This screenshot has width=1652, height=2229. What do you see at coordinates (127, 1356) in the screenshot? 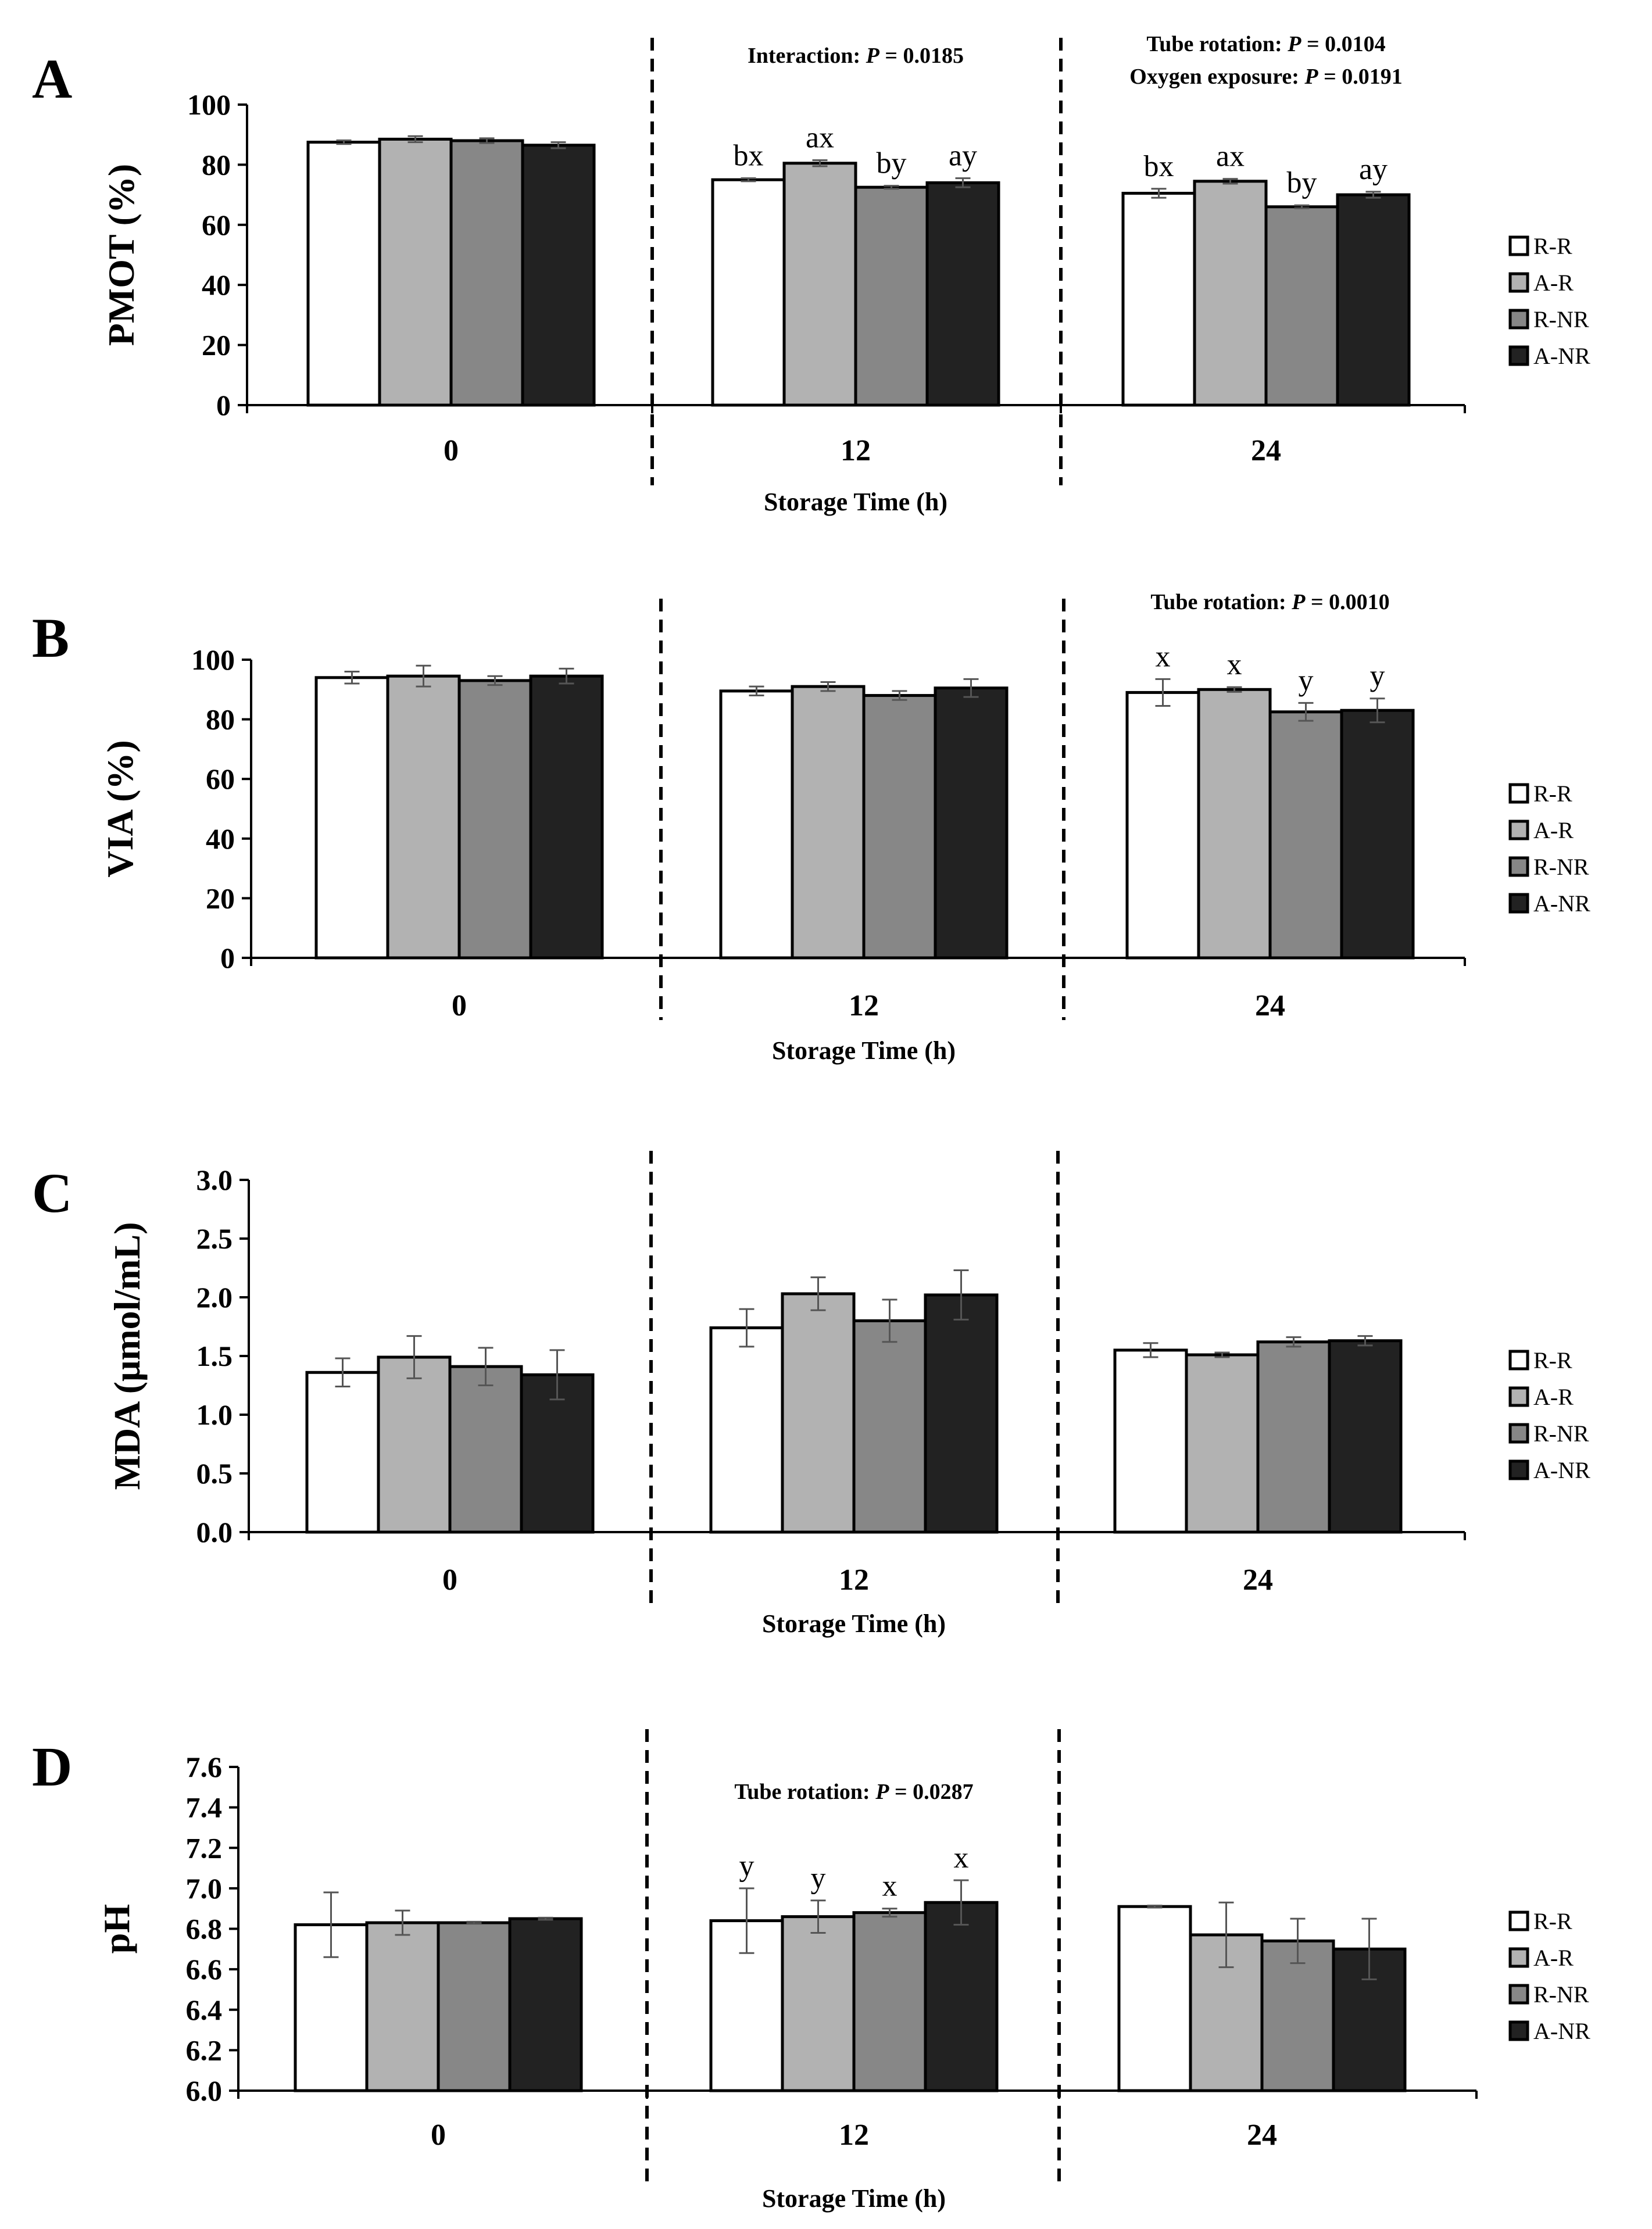
I see `y-axis-label: MDA (μmol/mL)` at bounding box center [127, 1356].